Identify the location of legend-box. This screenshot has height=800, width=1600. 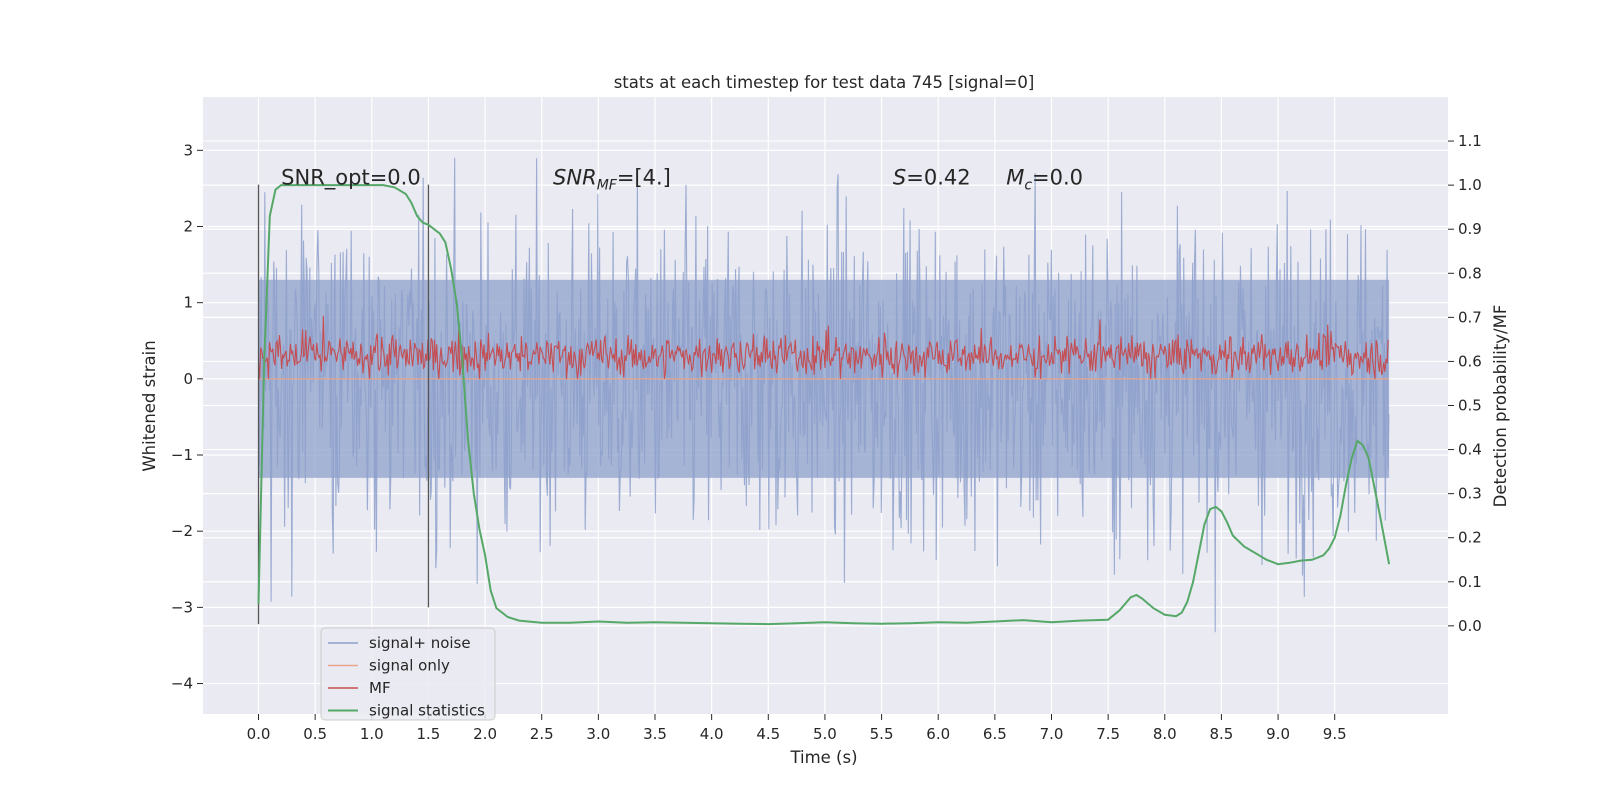
(408, 674).